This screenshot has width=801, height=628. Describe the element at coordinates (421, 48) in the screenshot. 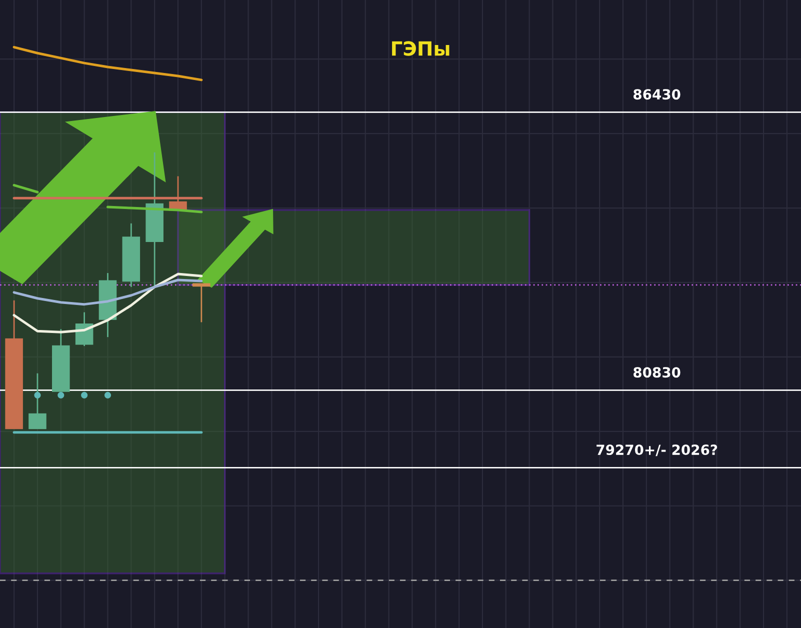

I see `text: ГЭПы` at that location.